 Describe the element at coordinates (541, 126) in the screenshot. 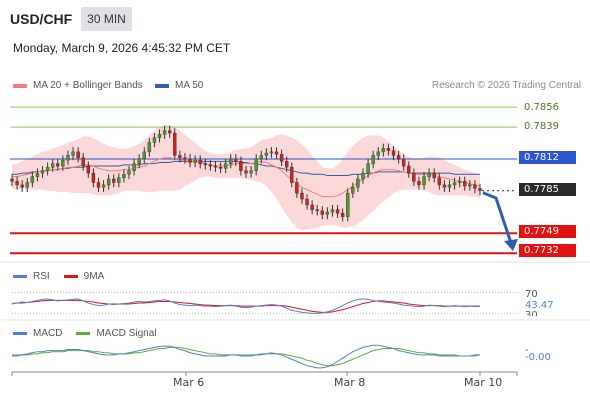

I see `level-label-resistance-1: 0.7839` at that location.